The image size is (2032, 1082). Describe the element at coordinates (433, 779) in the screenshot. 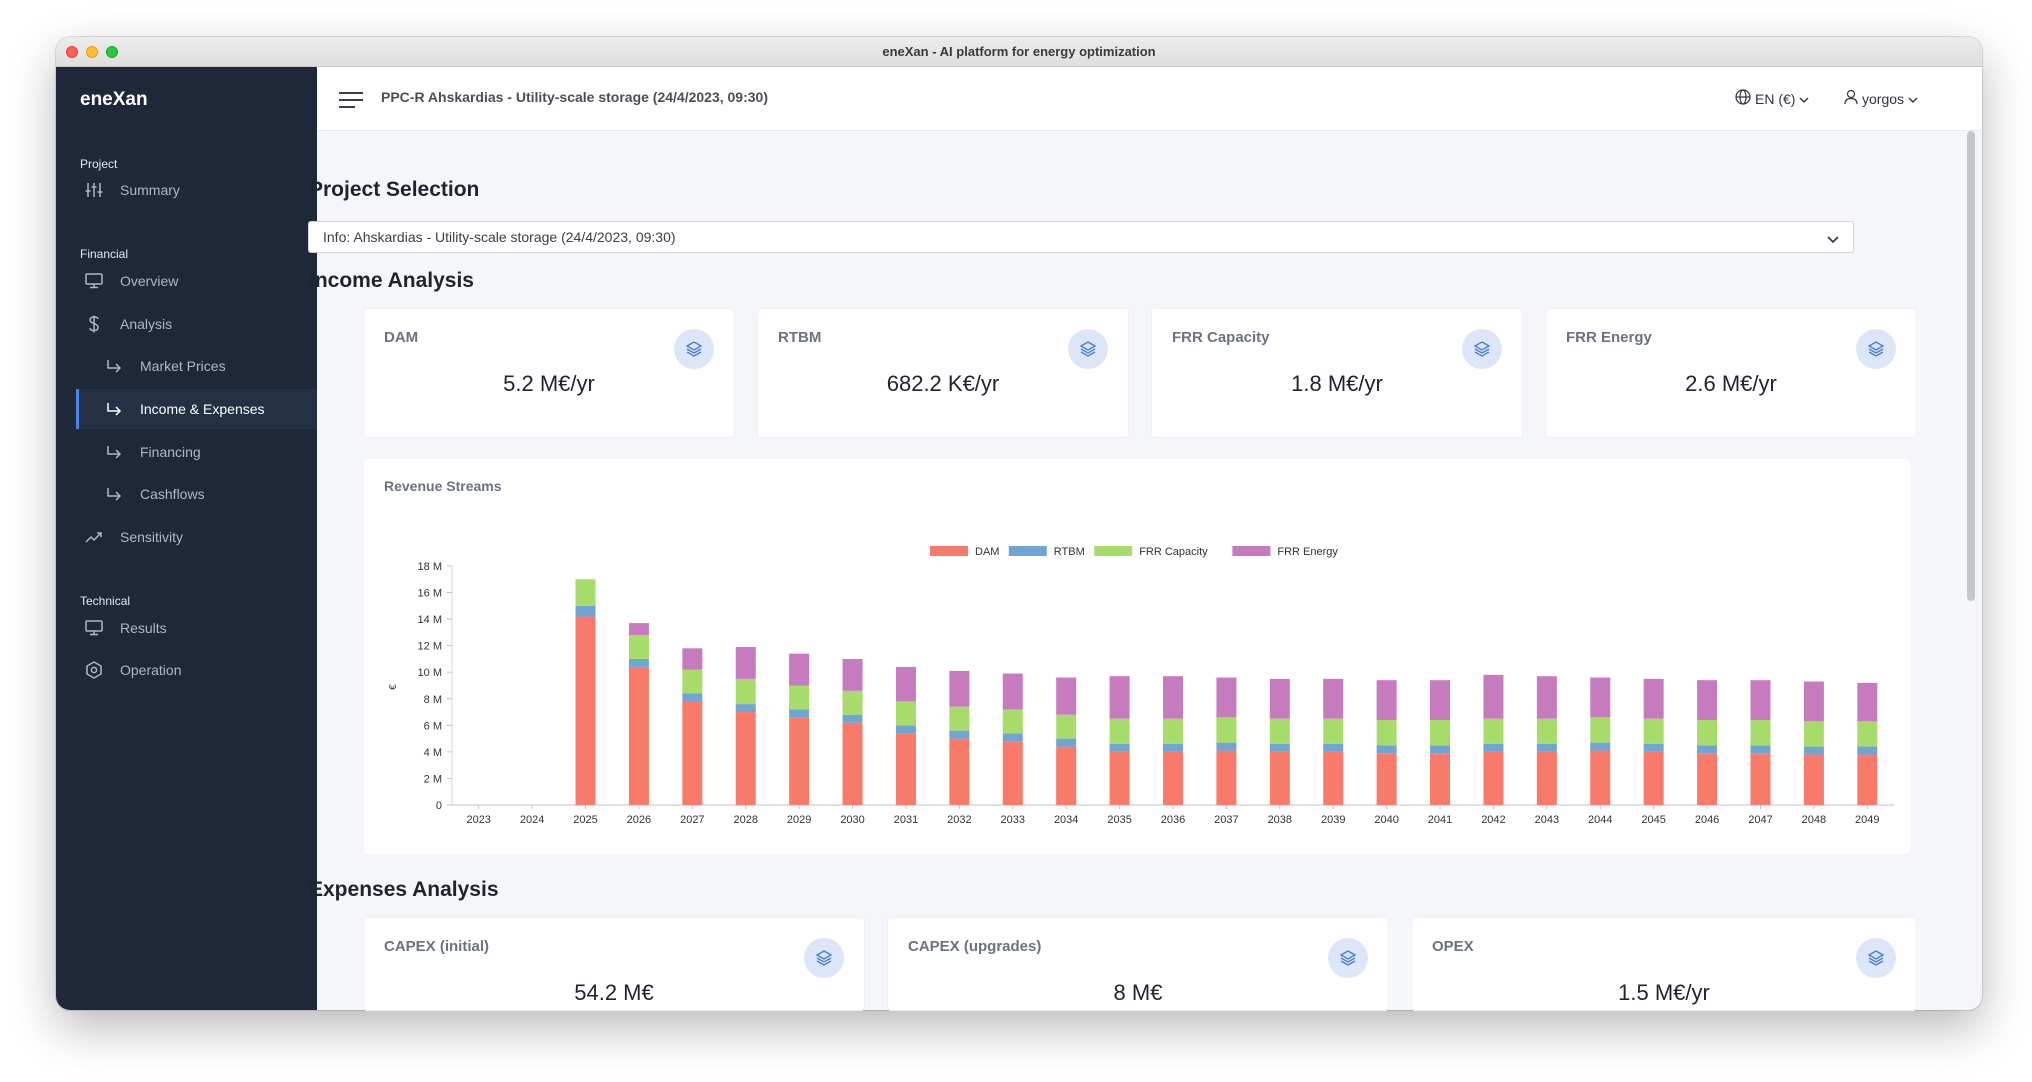

I see `y-tick-label: 2 M` at that location.